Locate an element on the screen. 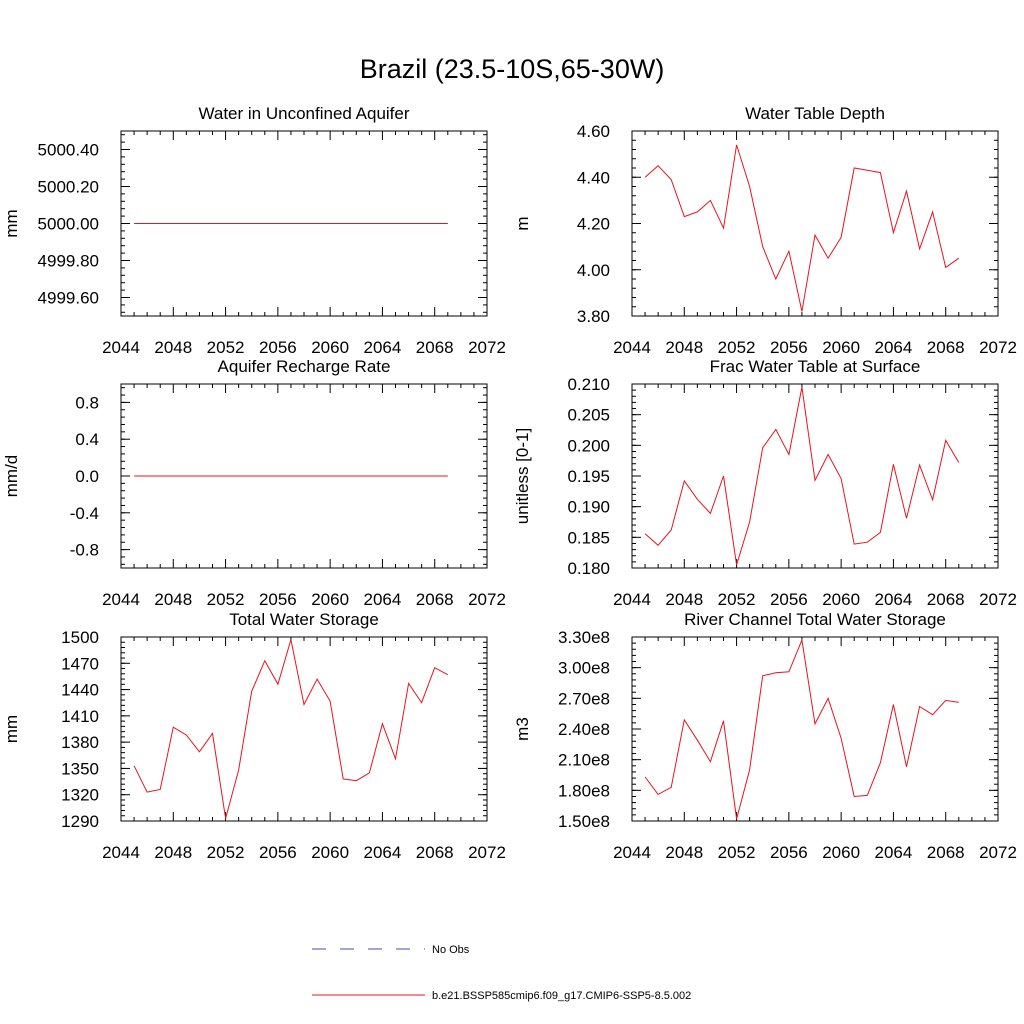 The height and width of the screenshot is (1024, 1024). y-tick-label: 2.10e8 is located at coordinates (584, 760).